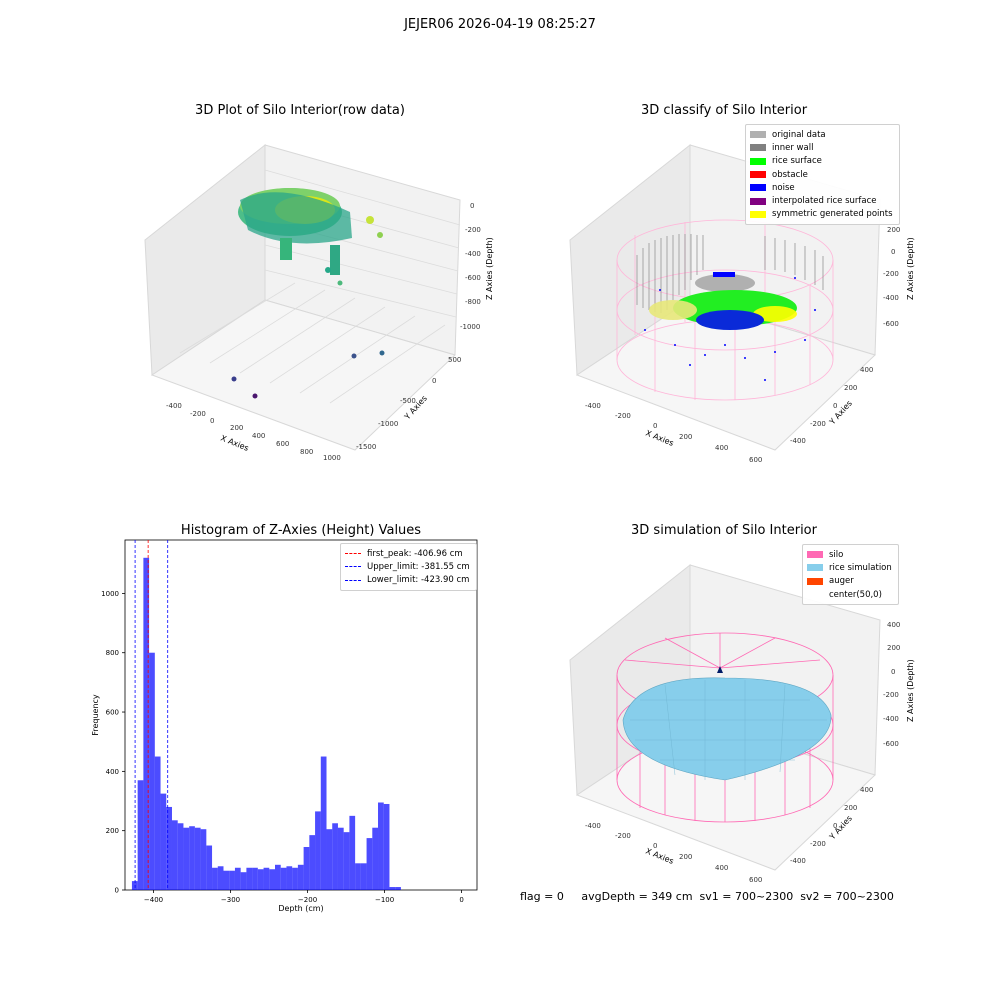 Image resolution: width=1000 pixels, height=1000 pixels. Describe the element at coordinates (153, 900) in the screenshot. I see `histogram-xtick-label: −400` at that location.